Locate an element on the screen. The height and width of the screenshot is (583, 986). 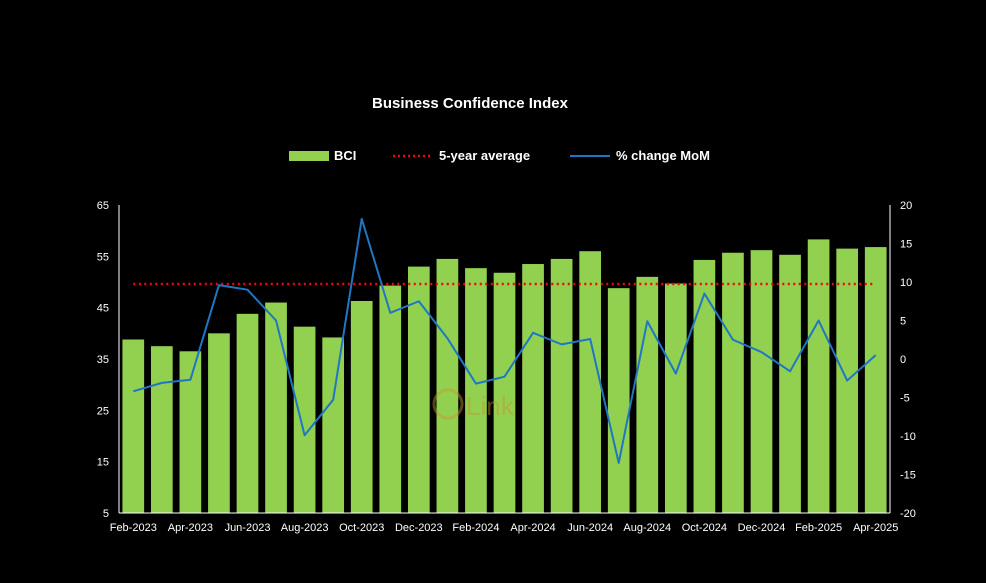
legend-label-bci: BCI is located at coordinates (345, 155).